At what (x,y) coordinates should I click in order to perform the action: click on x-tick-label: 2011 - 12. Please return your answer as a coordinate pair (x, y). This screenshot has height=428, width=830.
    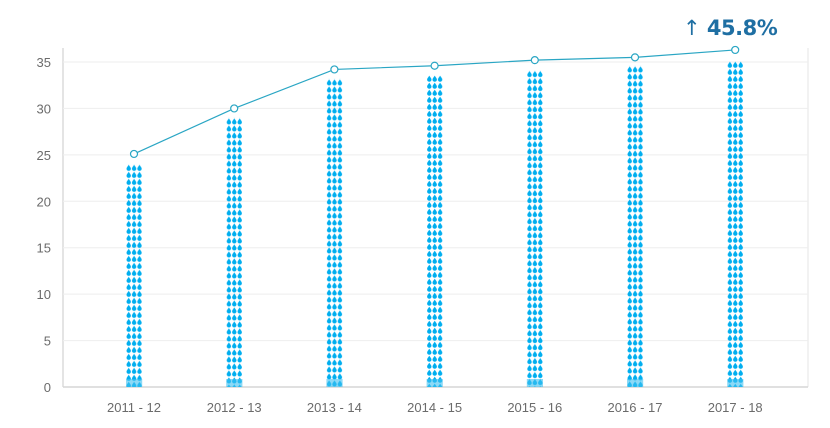
    Looking at the image, I should click on (134, 407).